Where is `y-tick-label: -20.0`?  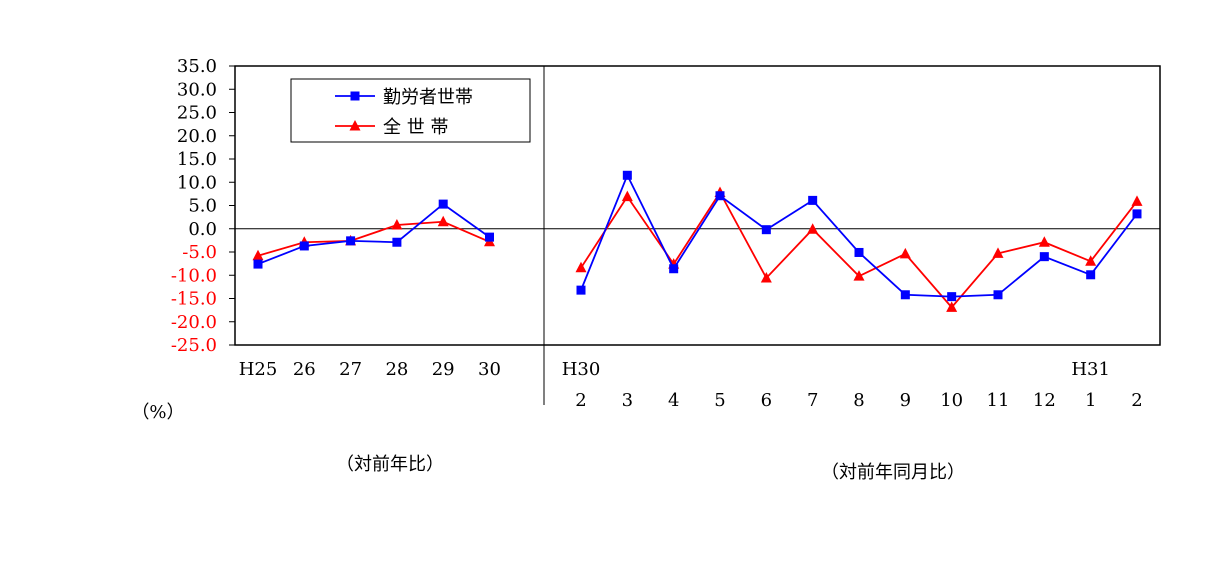 y-tick-label: -20.0 is located at coordinates (194, 322).